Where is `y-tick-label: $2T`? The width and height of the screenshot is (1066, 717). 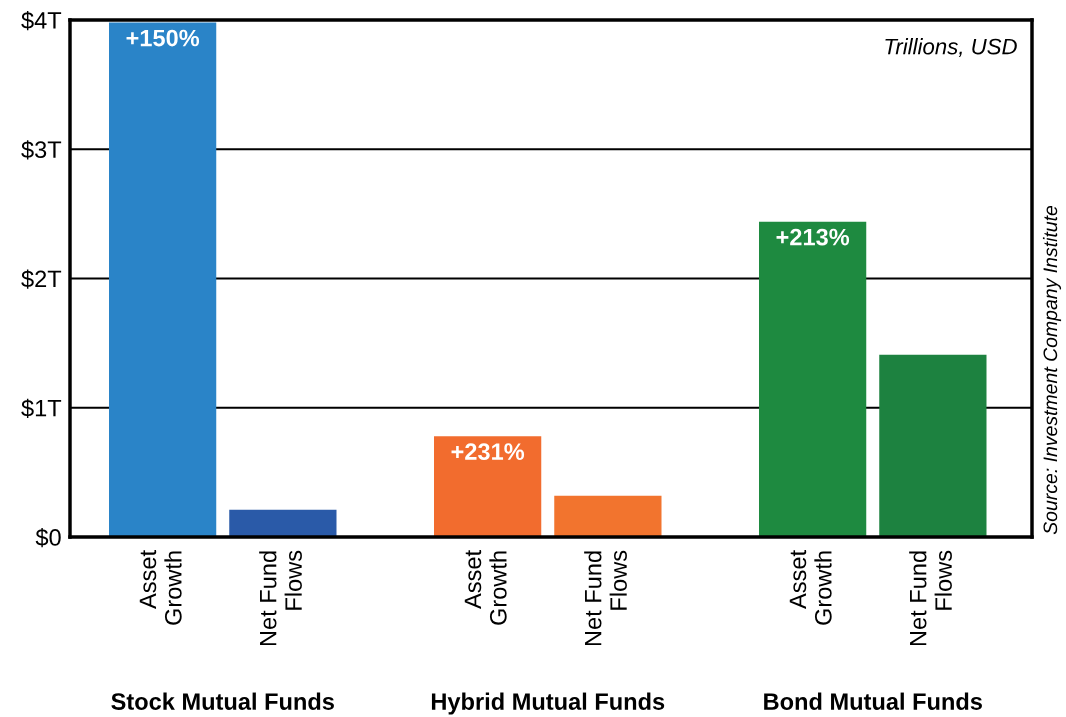 y-tick-label: $2T is located at coordinates (41, 279).